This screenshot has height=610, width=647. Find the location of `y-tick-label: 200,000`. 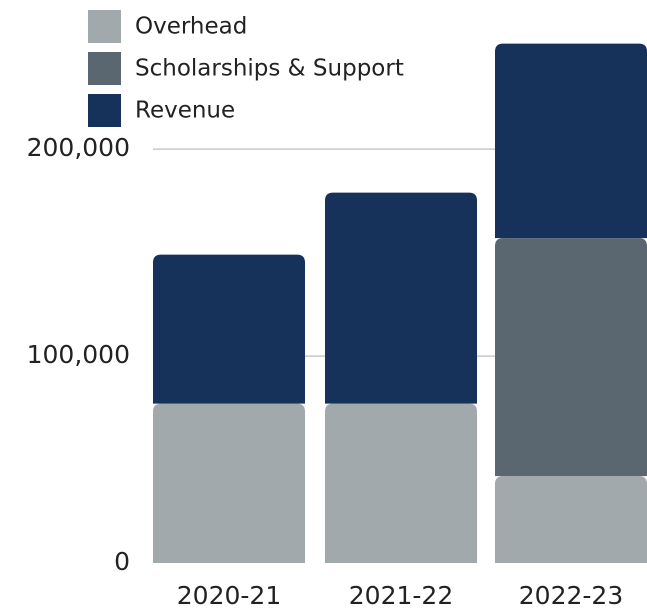

y-tick-label: 200,000 is located at coordinates (78, 147).